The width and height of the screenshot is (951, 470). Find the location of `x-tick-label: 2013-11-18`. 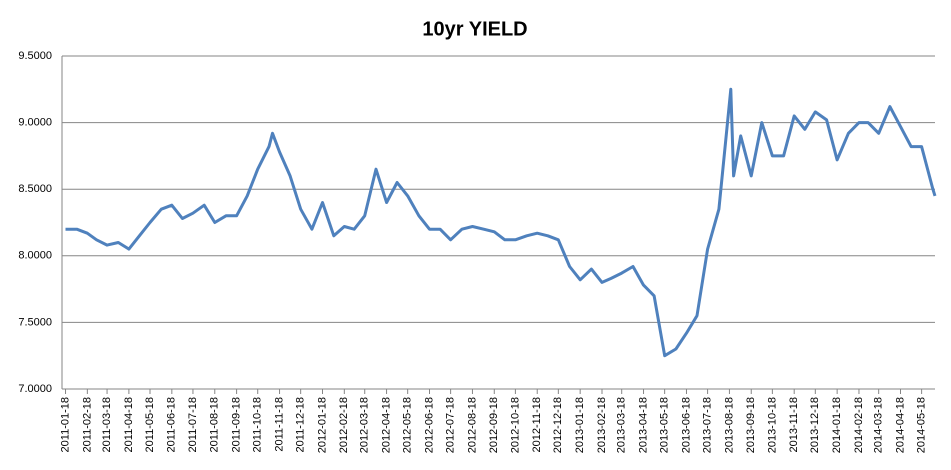

x-tick-label: 2013-11-18 is located at coordinates (794, 424).